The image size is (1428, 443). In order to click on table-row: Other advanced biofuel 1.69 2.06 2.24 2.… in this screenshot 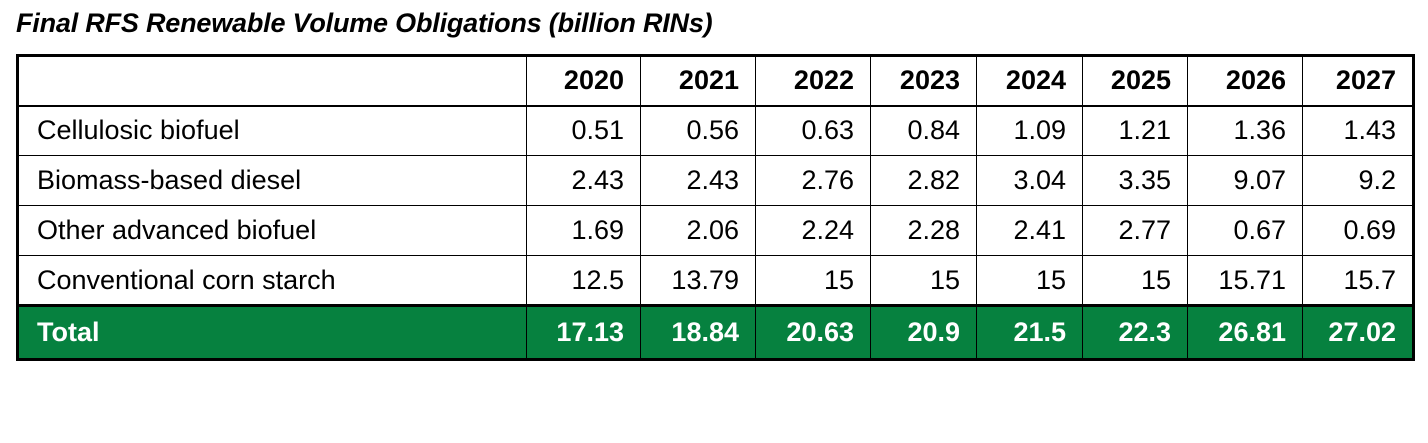, I will do `click(715, 230)`.